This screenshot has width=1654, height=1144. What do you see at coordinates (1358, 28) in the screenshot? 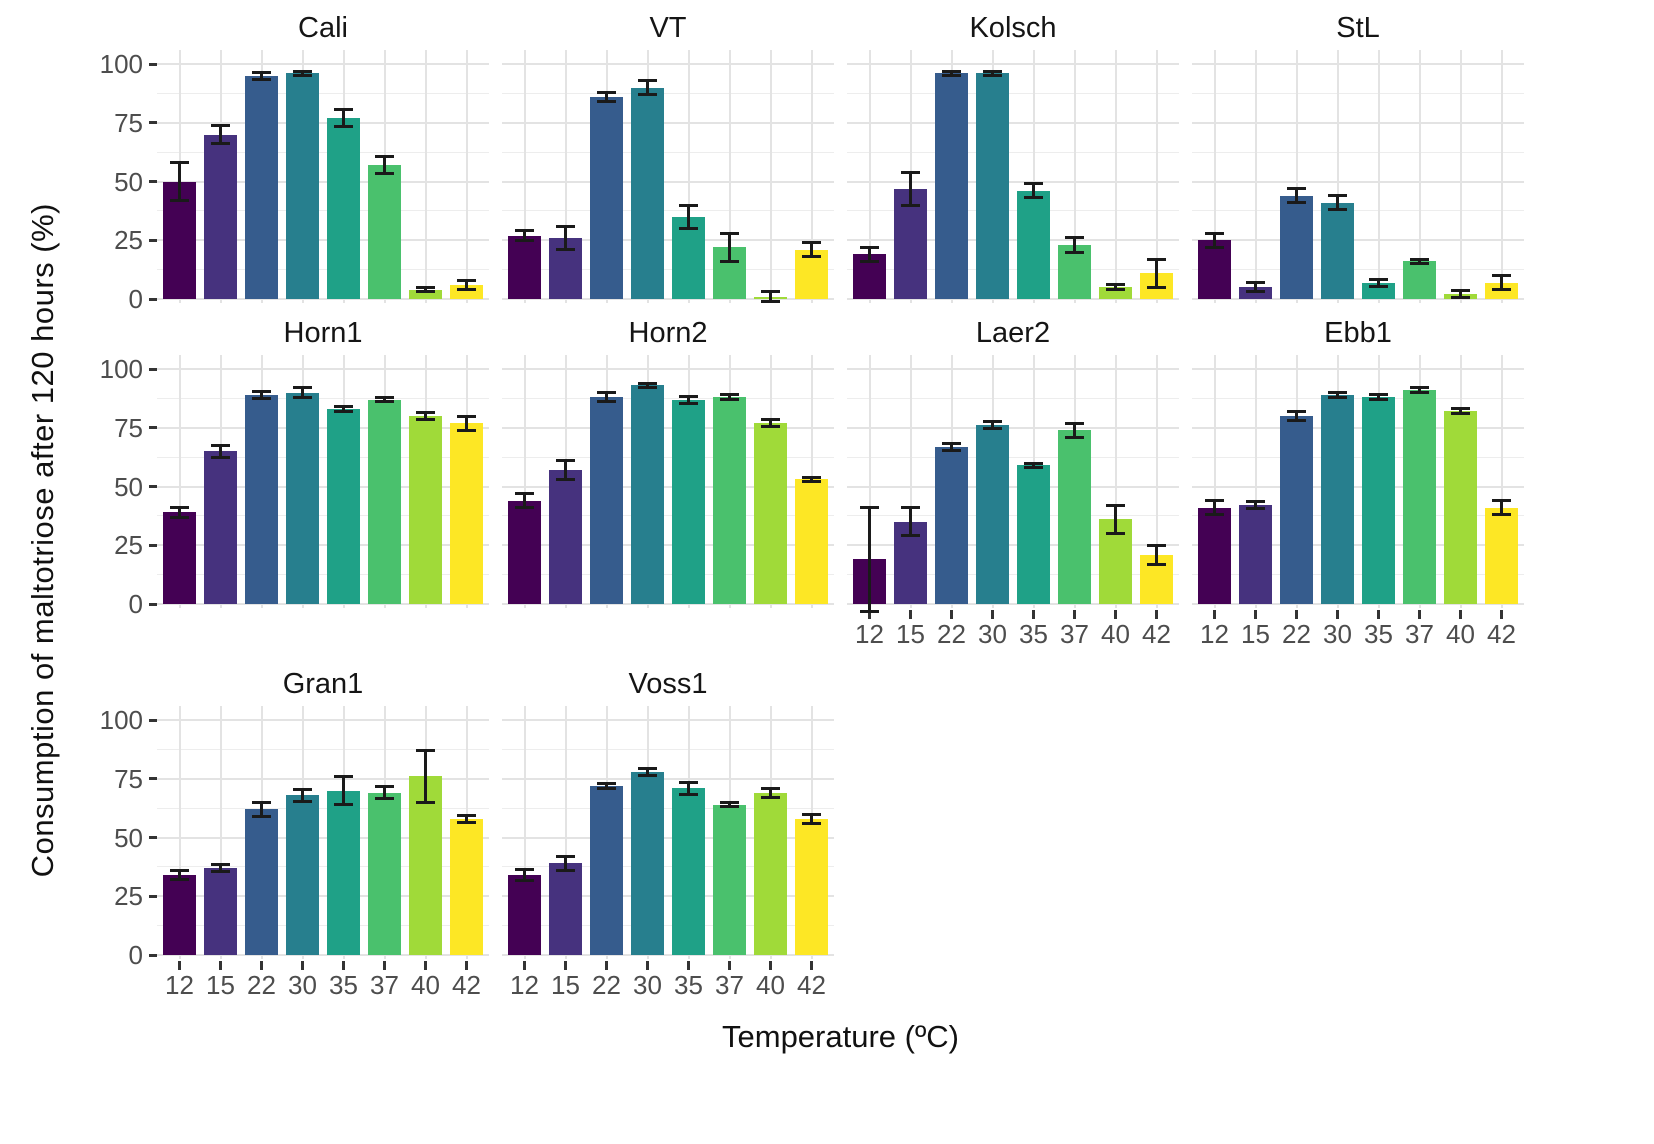
I see `facet-title-stl: StL` at bounding box center [1358, 28].